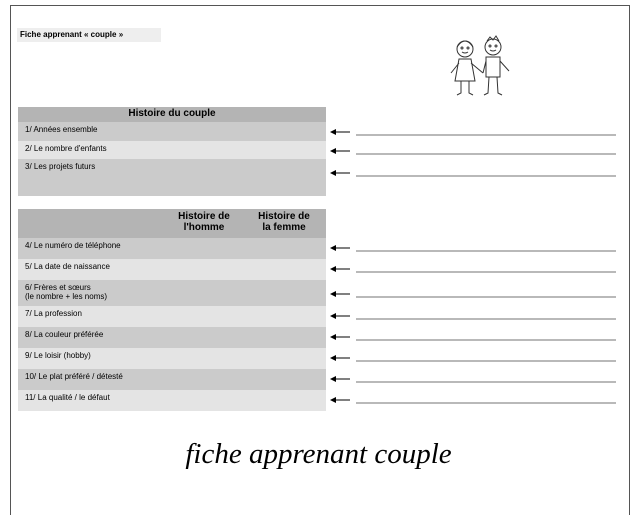 Image resolution: width=637 pixels, height=515 pixels. I want to click on table-header, so click(172, 223).